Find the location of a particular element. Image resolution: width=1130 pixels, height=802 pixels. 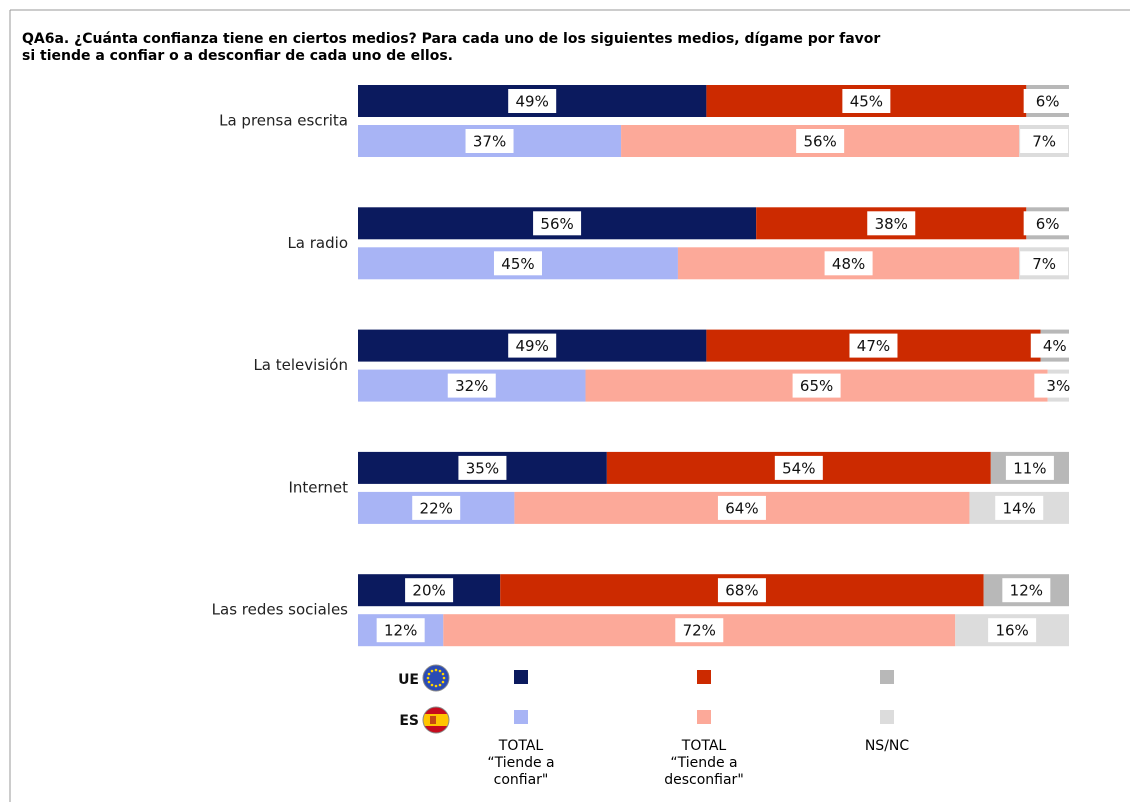

value-label: 48% is located at coordinates (848, 264).